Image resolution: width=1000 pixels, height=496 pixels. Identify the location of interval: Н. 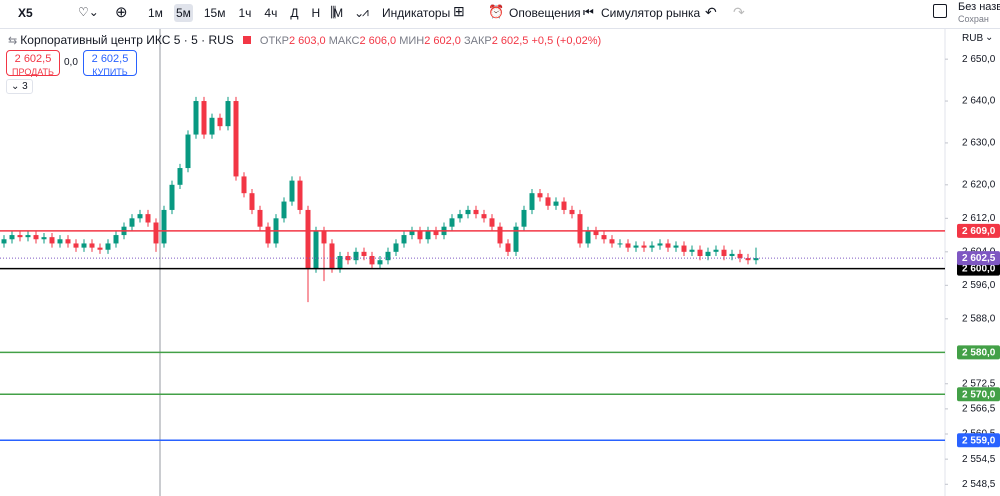
(316, 13).